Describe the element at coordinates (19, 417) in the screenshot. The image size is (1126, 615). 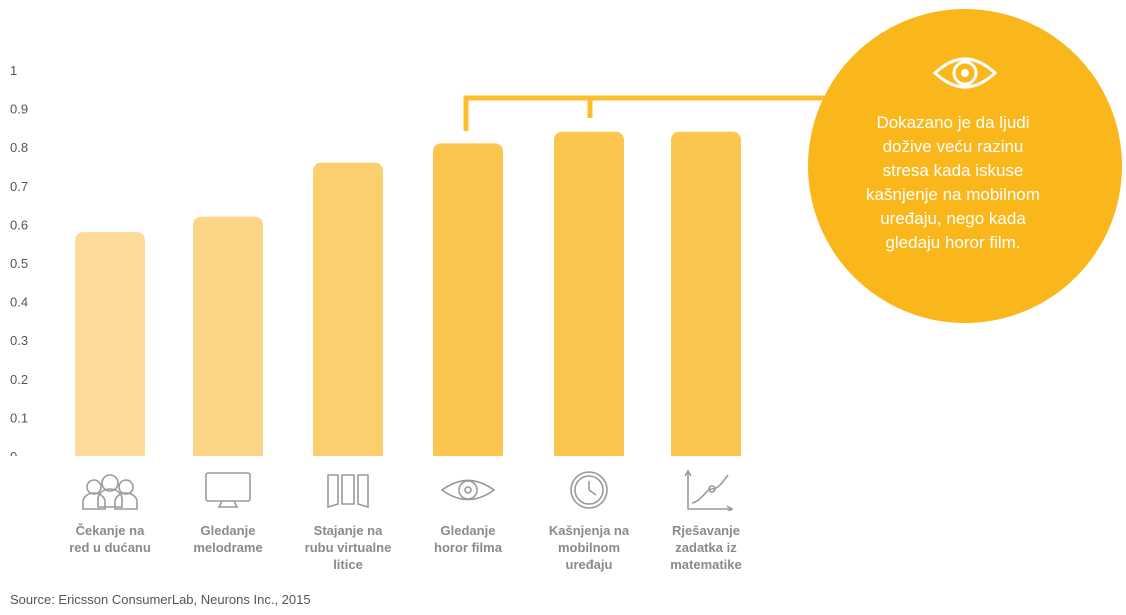
I see `y-tick-label: 0.1` at that location.